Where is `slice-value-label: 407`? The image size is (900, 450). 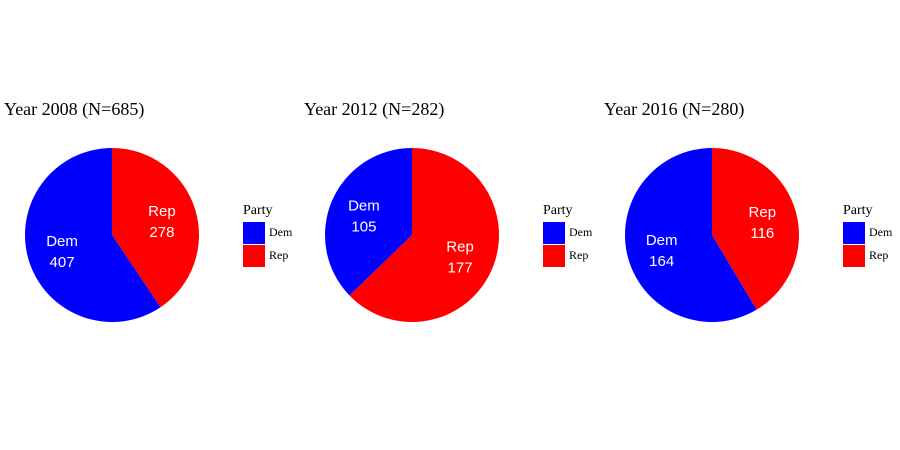 slice-value-label: 407 is located at coordinates (62, 262).